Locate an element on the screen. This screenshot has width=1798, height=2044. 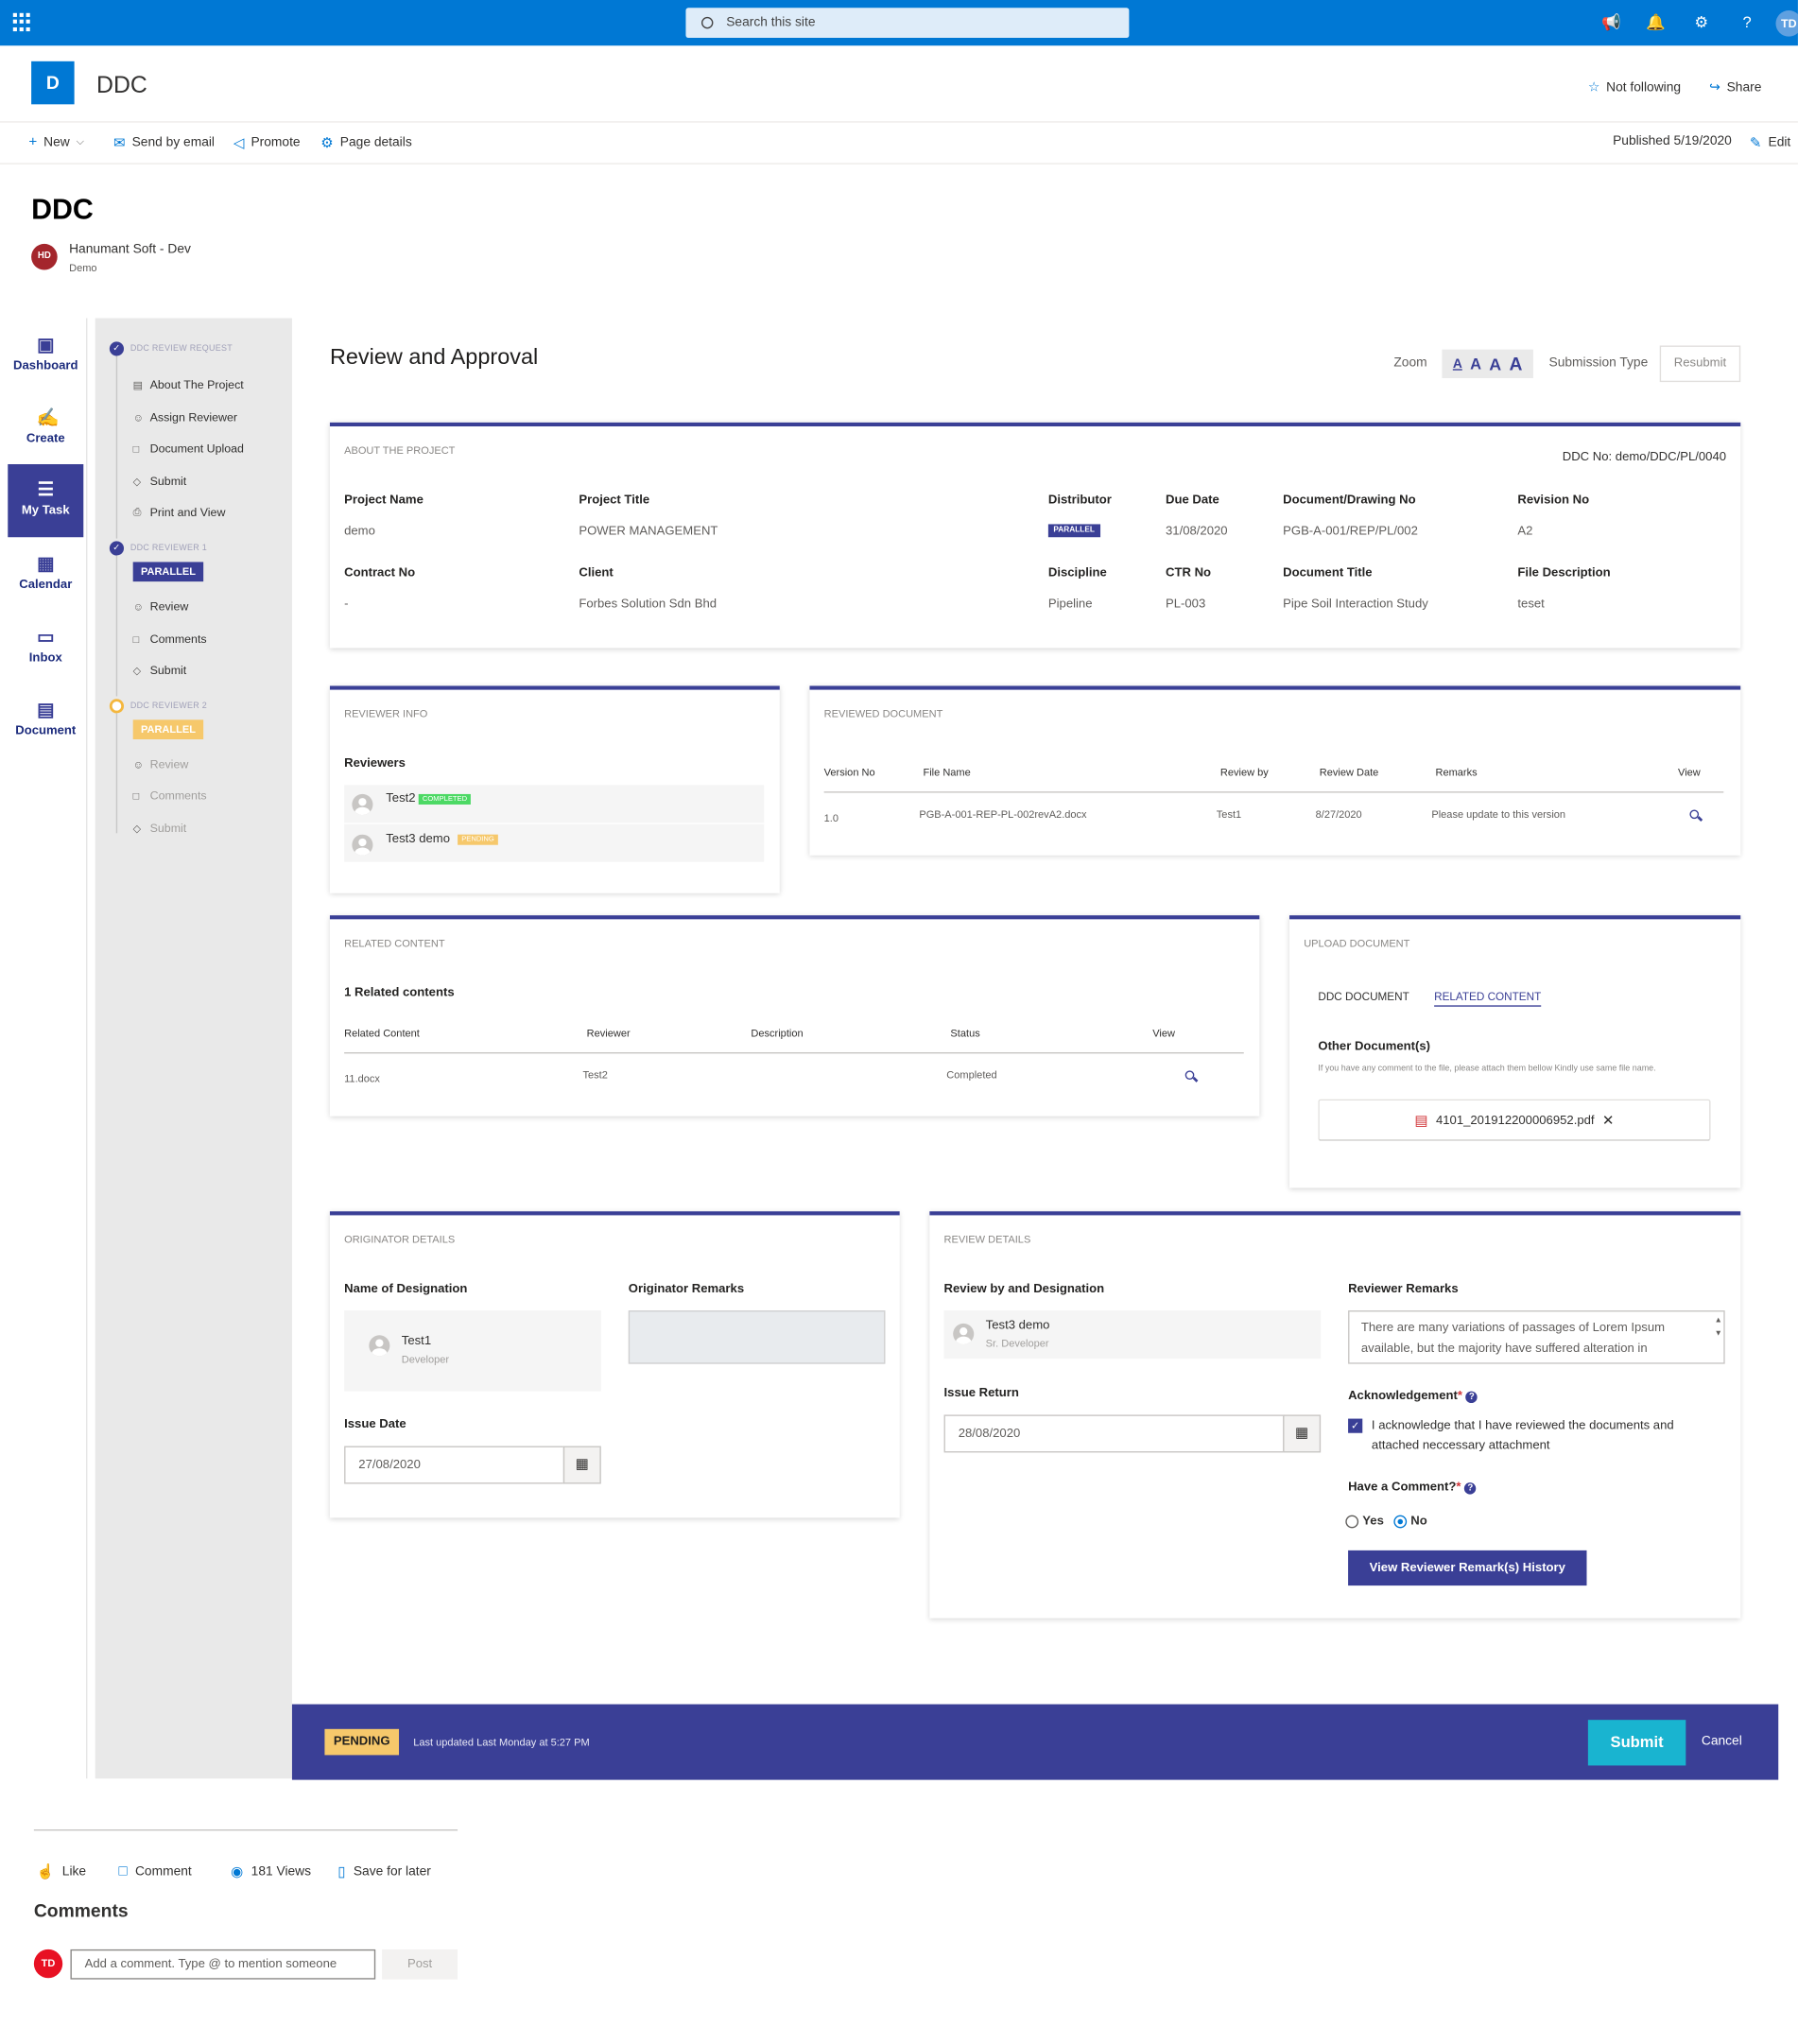
reviewers-label: Reviewers is located at coordinates (375, 763).